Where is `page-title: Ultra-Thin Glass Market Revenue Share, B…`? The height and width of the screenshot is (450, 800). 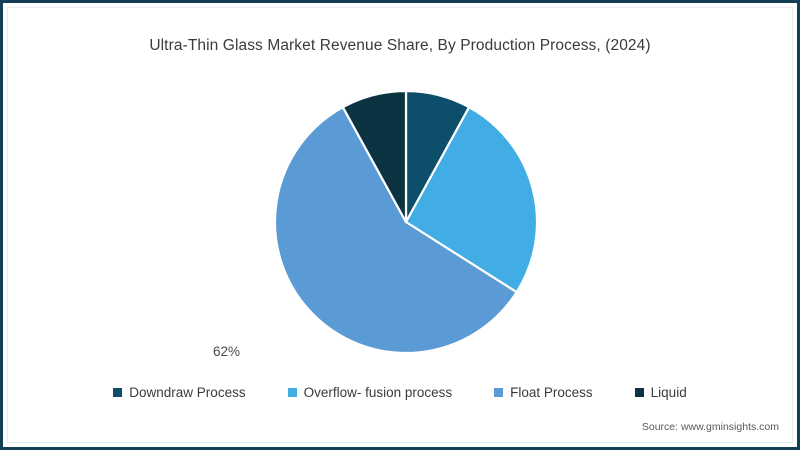
page-title: Ultra-Thin Glass Market Revenue Share, B… is located at coordinates (400, 45).